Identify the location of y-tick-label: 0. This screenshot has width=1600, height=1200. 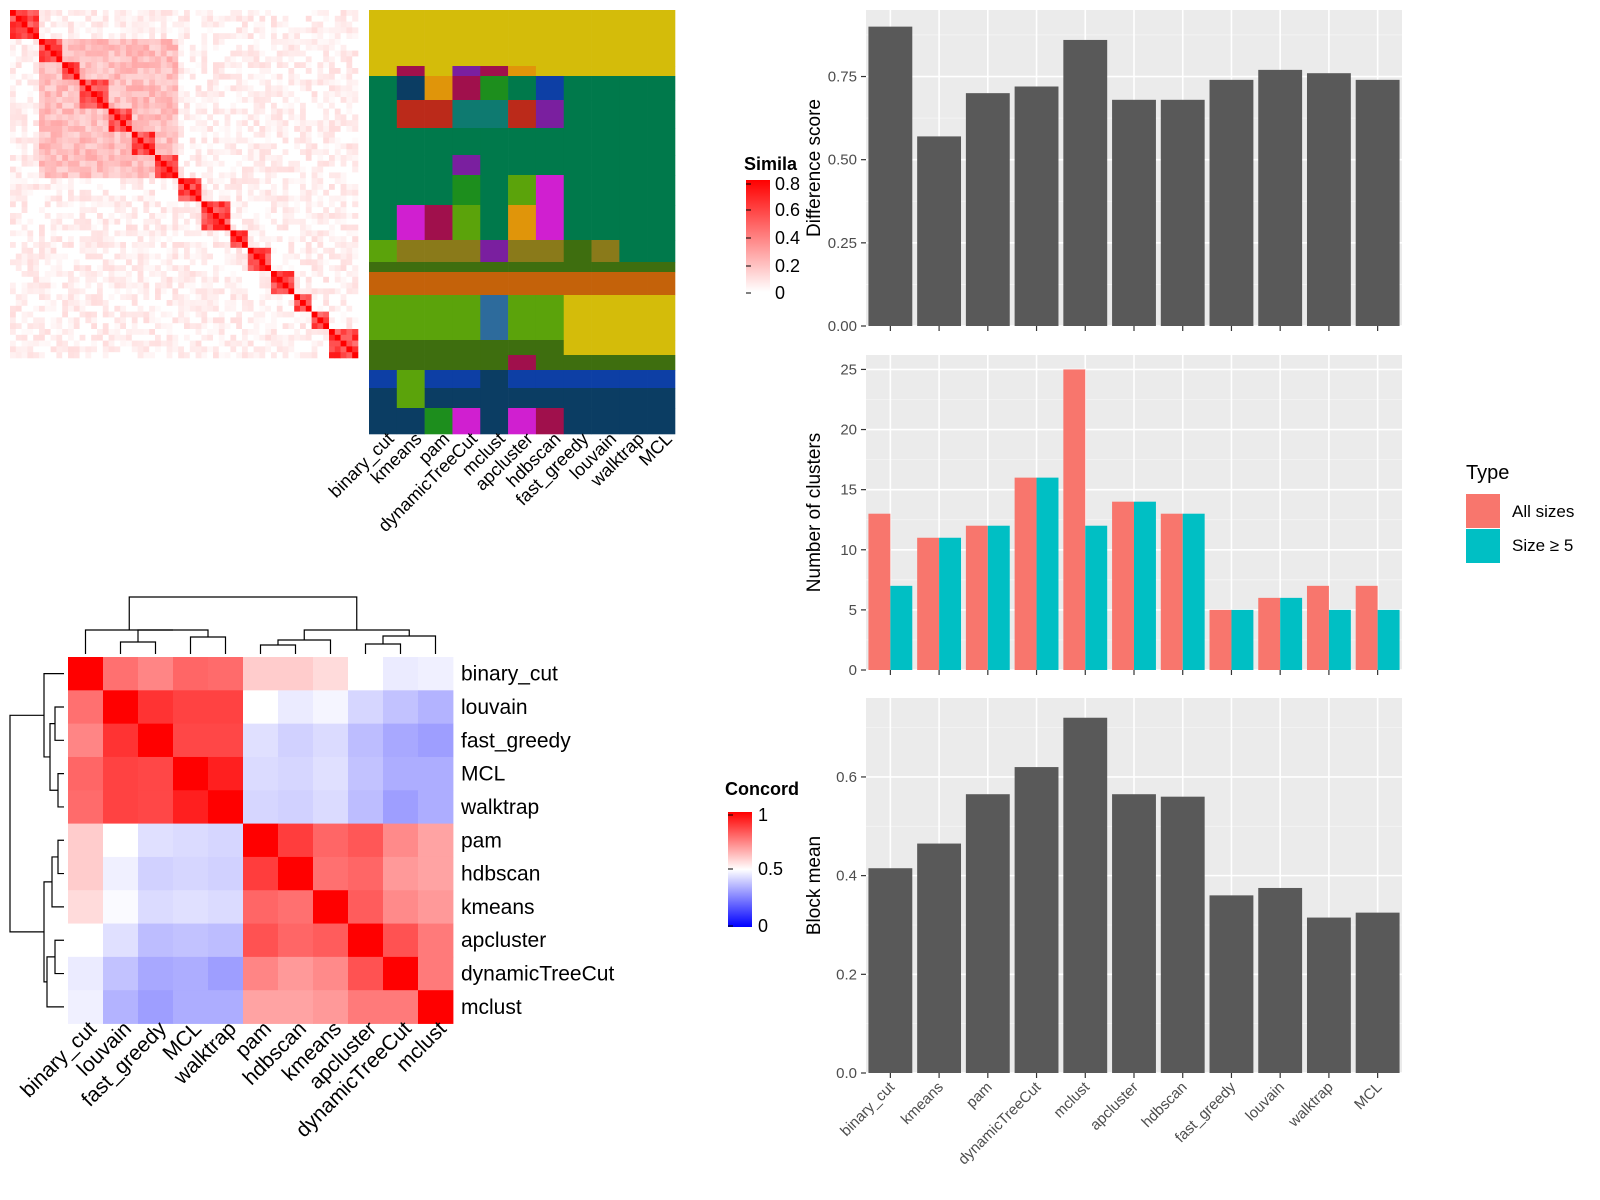
(853, 670).